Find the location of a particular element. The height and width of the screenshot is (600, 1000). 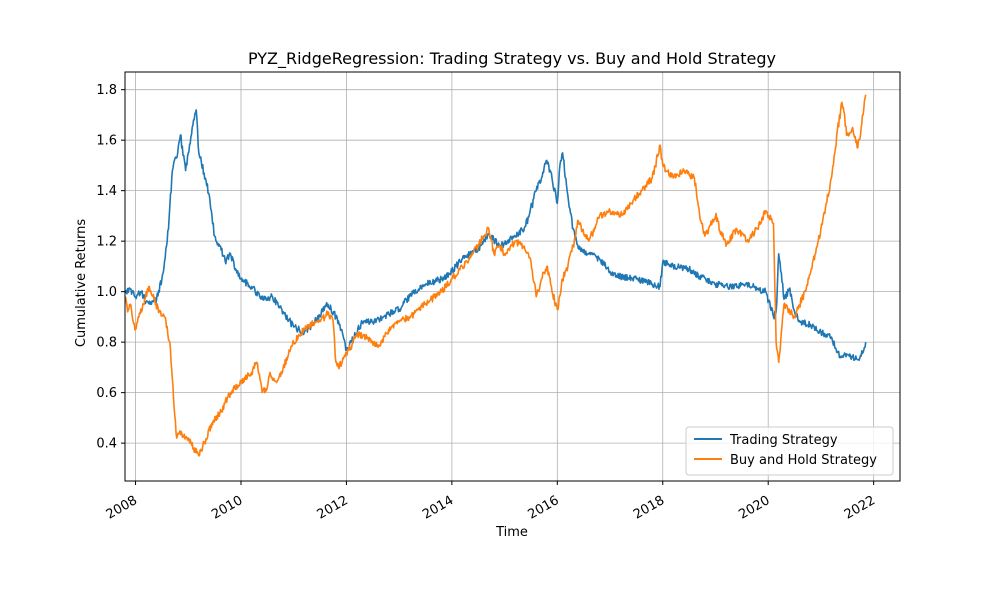

y-tick-label: 1.0 is located at coordinates (106, 292).